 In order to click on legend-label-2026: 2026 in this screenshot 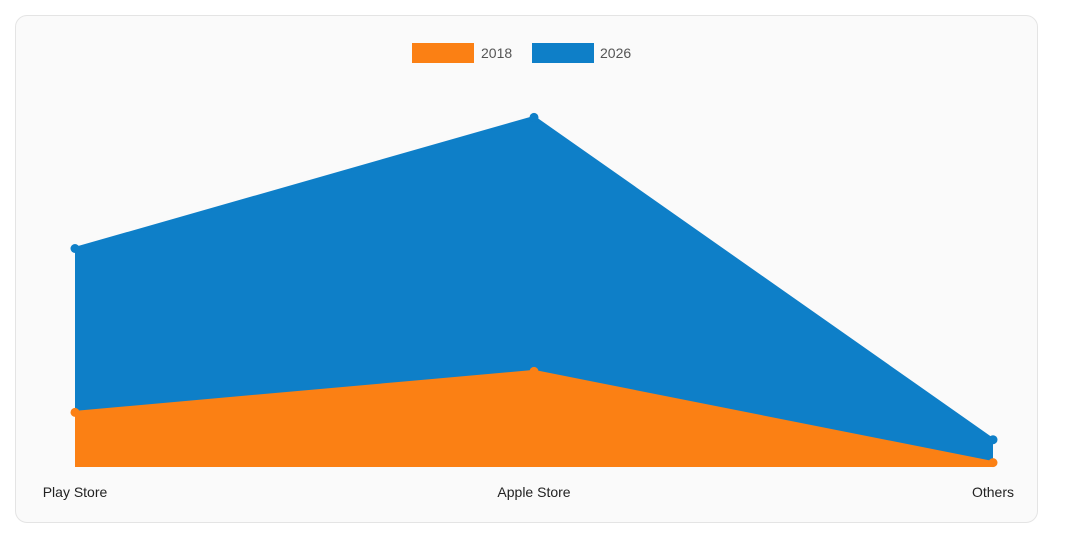, I will do `click(615, 53)`.